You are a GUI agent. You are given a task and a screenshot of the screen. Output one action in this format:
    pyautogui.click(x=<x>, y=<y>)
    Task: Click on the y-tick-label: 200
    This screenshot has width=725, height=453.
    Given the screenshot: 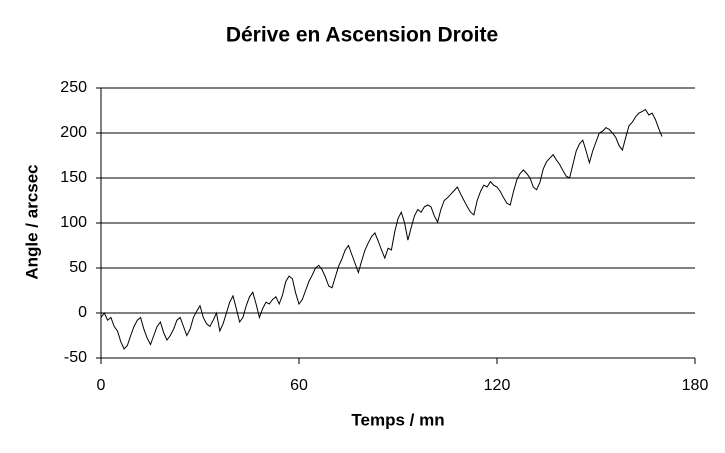 What is the action you would take?
    pyautogui.click(x=73, y=132)
    